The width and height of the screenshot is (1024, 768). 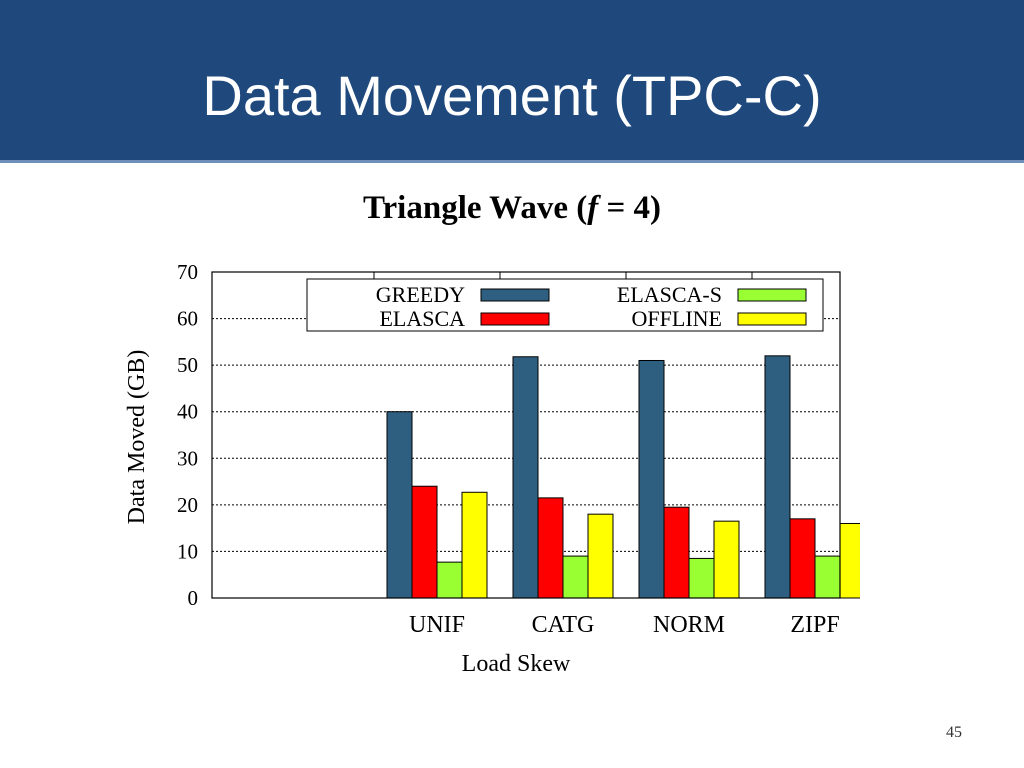 What do you see at coordinates (550, 548) in the screenshot?
I see `bar-elasca-catg` at bounding box center [550, 548].